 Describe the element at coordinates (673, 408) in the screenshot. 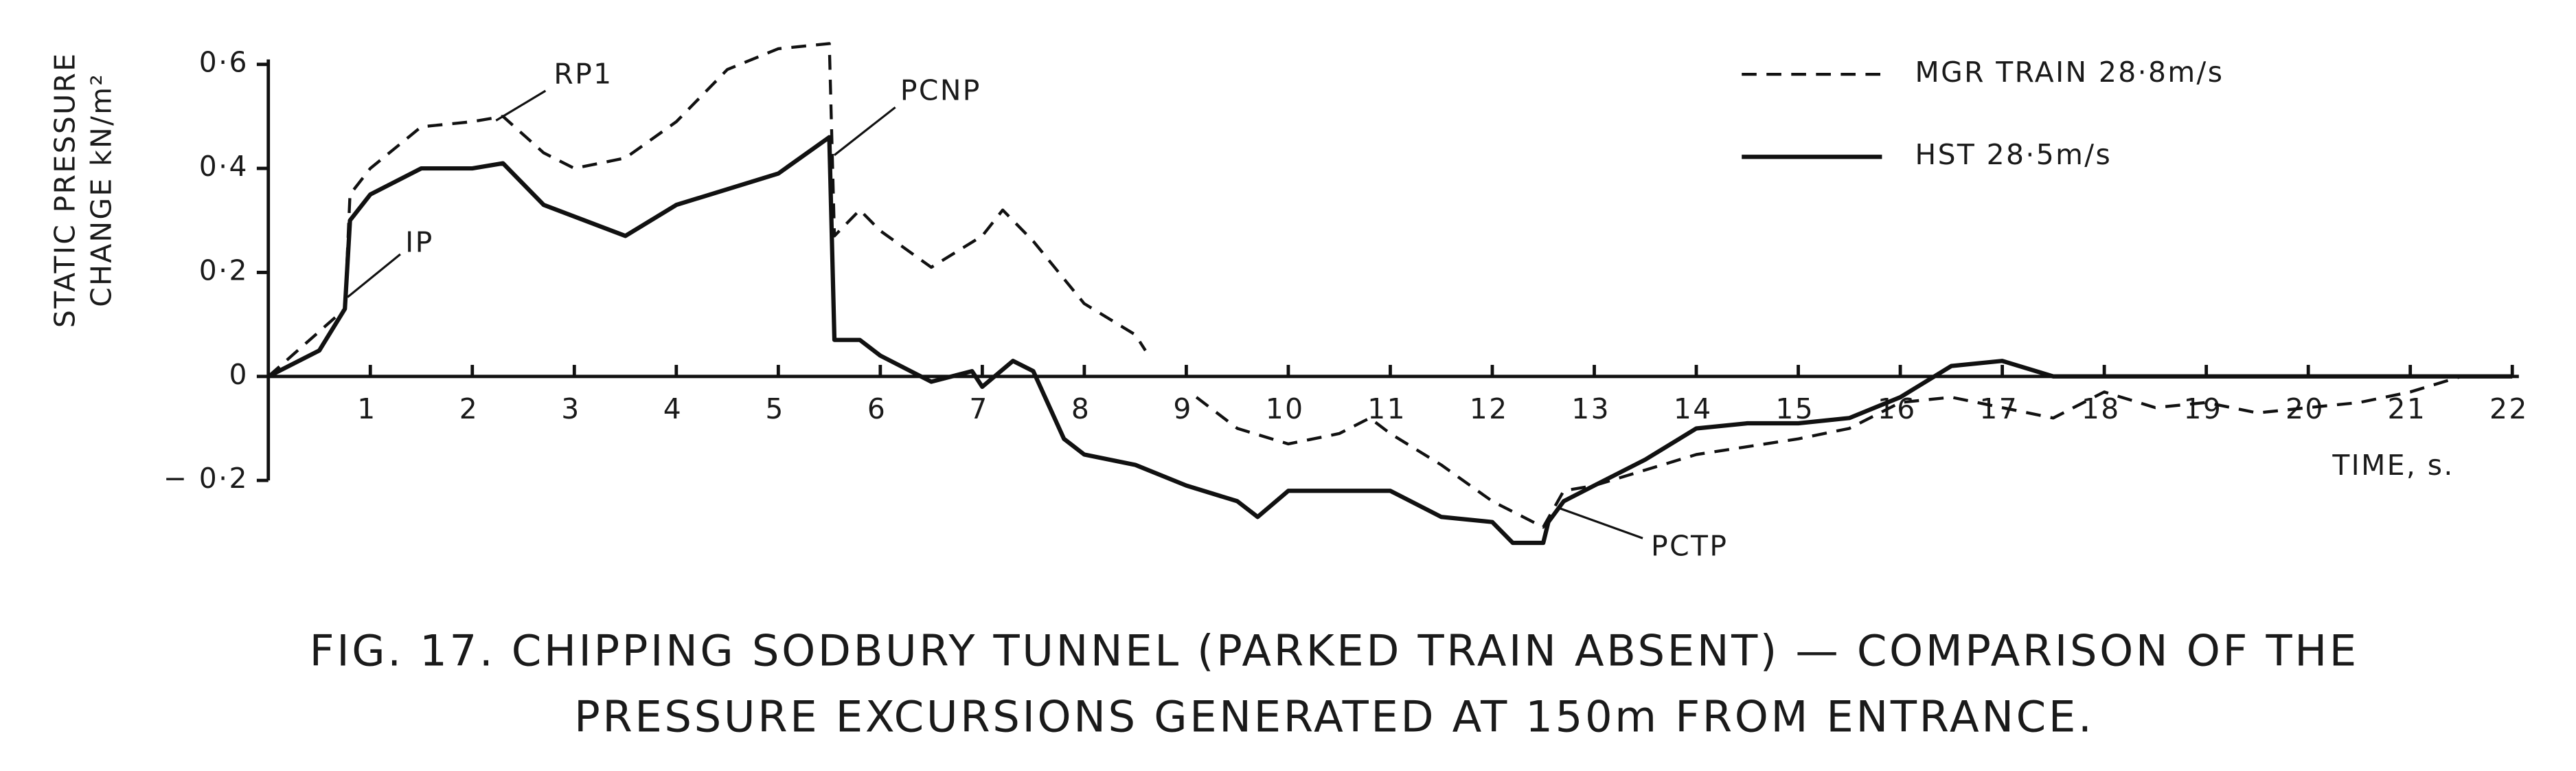

I see `x-tick-label: 4` at that location.